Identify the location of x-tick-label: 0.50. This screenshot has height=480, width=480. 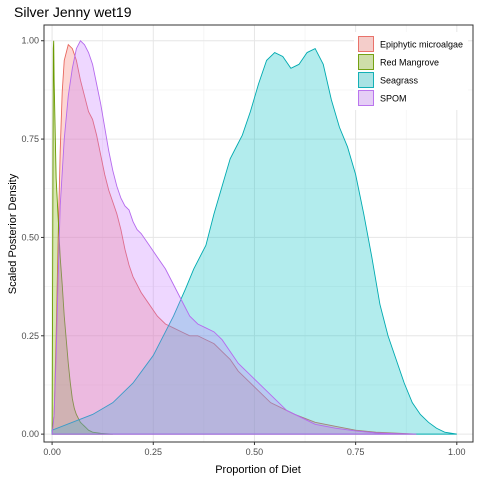
(255, 452).